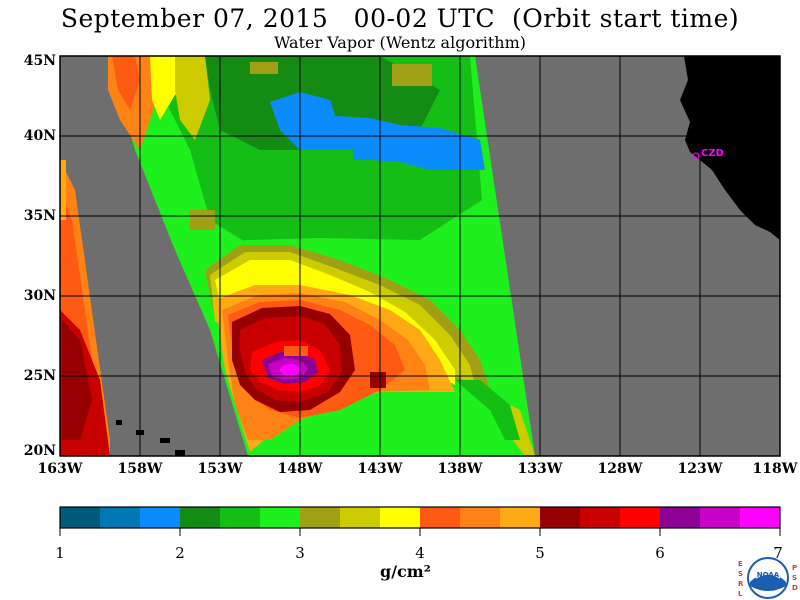  I want to click on colorbar, so click(420, 521).